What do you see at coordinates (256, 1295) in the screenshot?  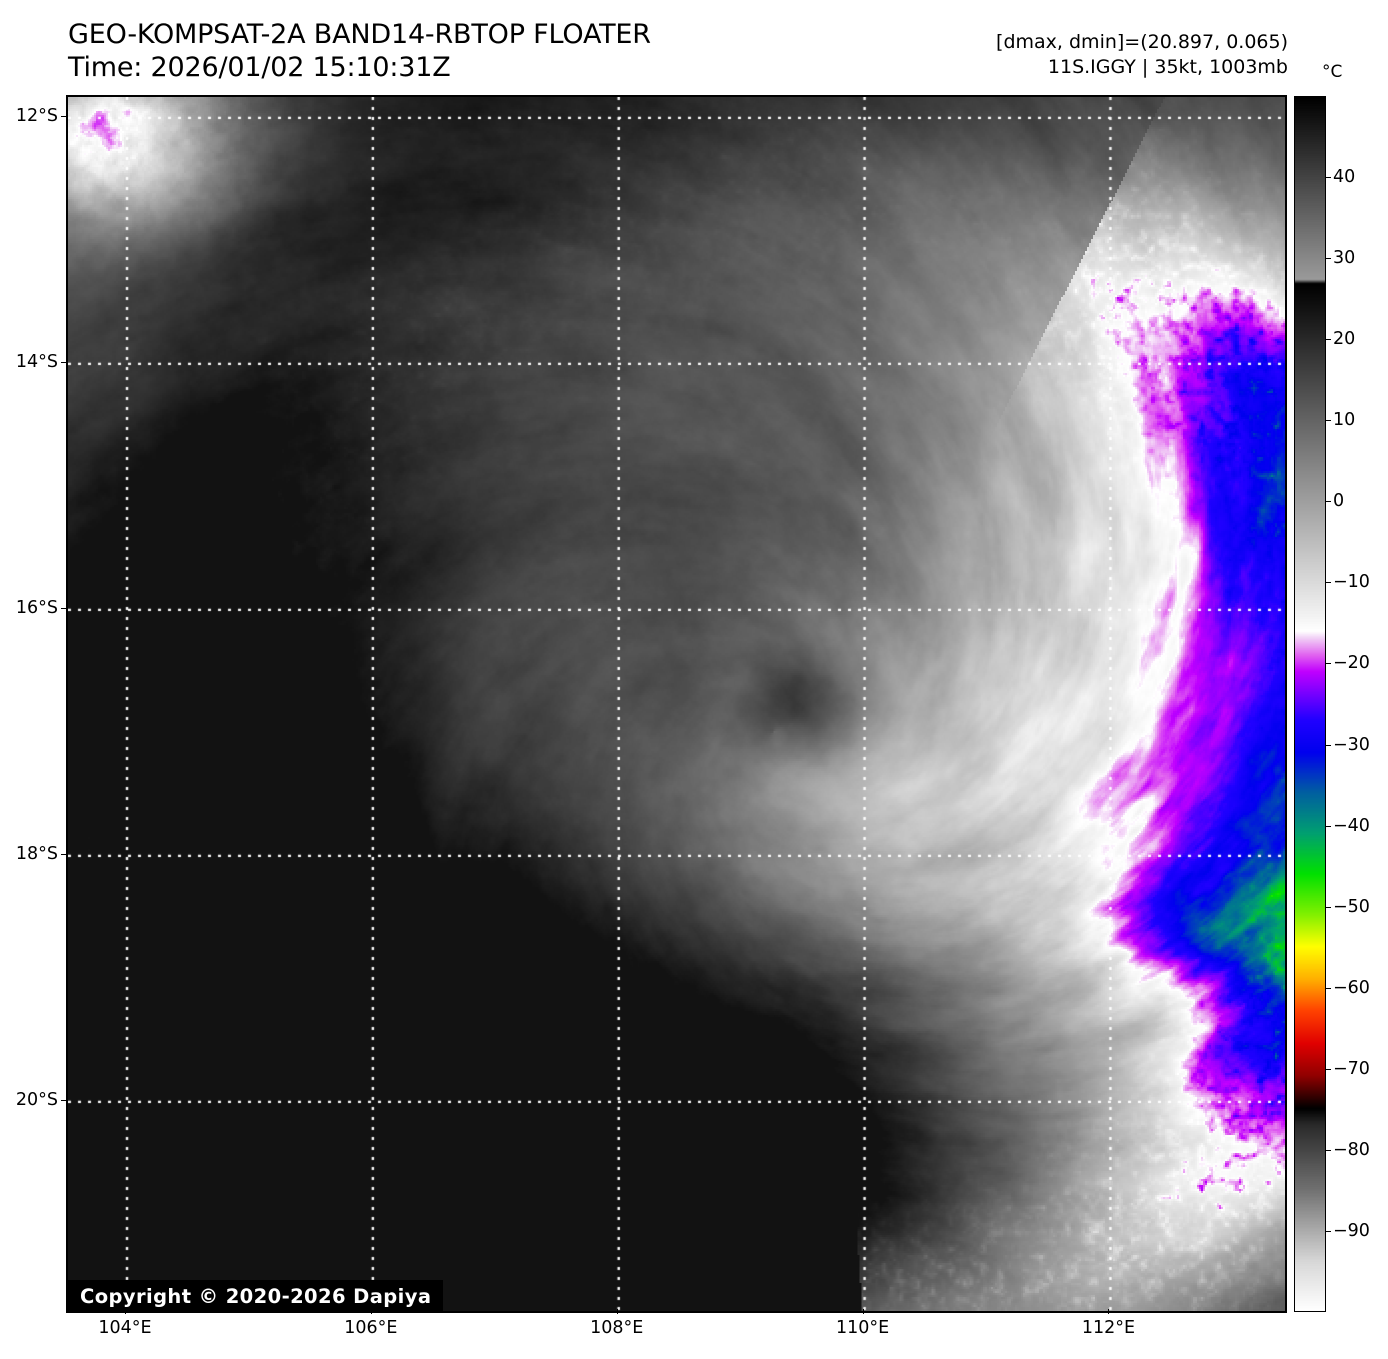 I see `copyright-watermark: Copyright © 2020-2026 Dapiya` at bounding box center [256, 1295].